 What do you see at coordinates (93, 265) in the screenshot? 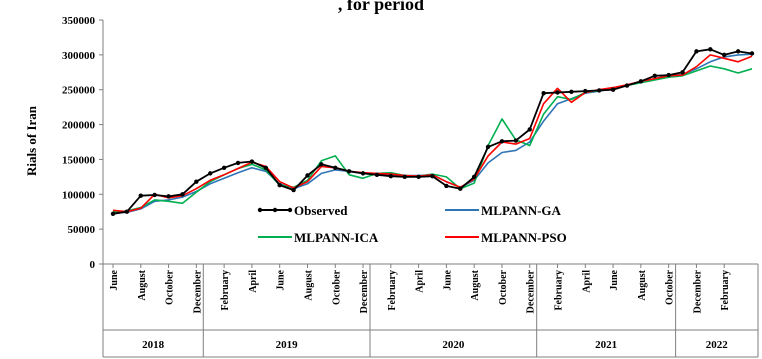
I see `y-tick-label: 0` at bounding box center [93, 265].